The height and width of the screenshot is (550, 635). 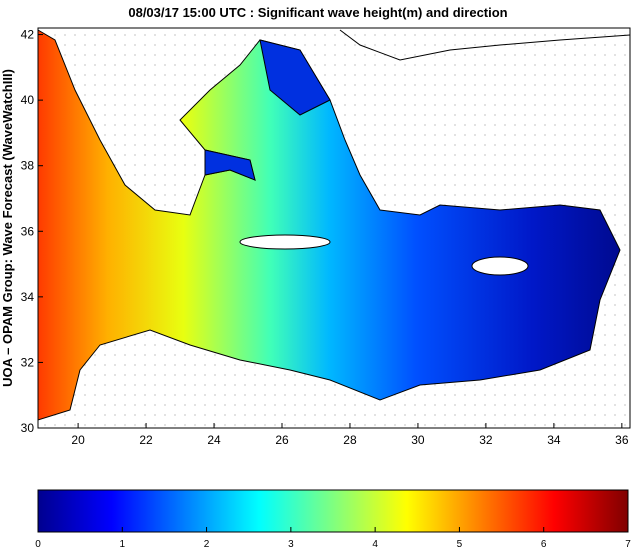 What do you see at coordinates (28, 362) in the screenshot?
I see `y-tick-label: 32` at bounding box center [28, 362].